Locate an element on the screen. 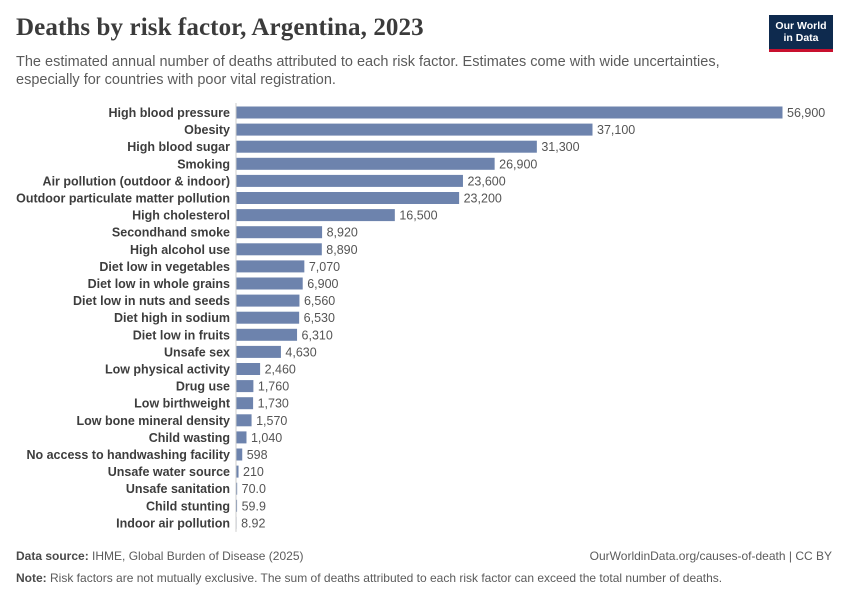  bar-row: Unsafe sex 4,630 is located at coordinates (240, 352).